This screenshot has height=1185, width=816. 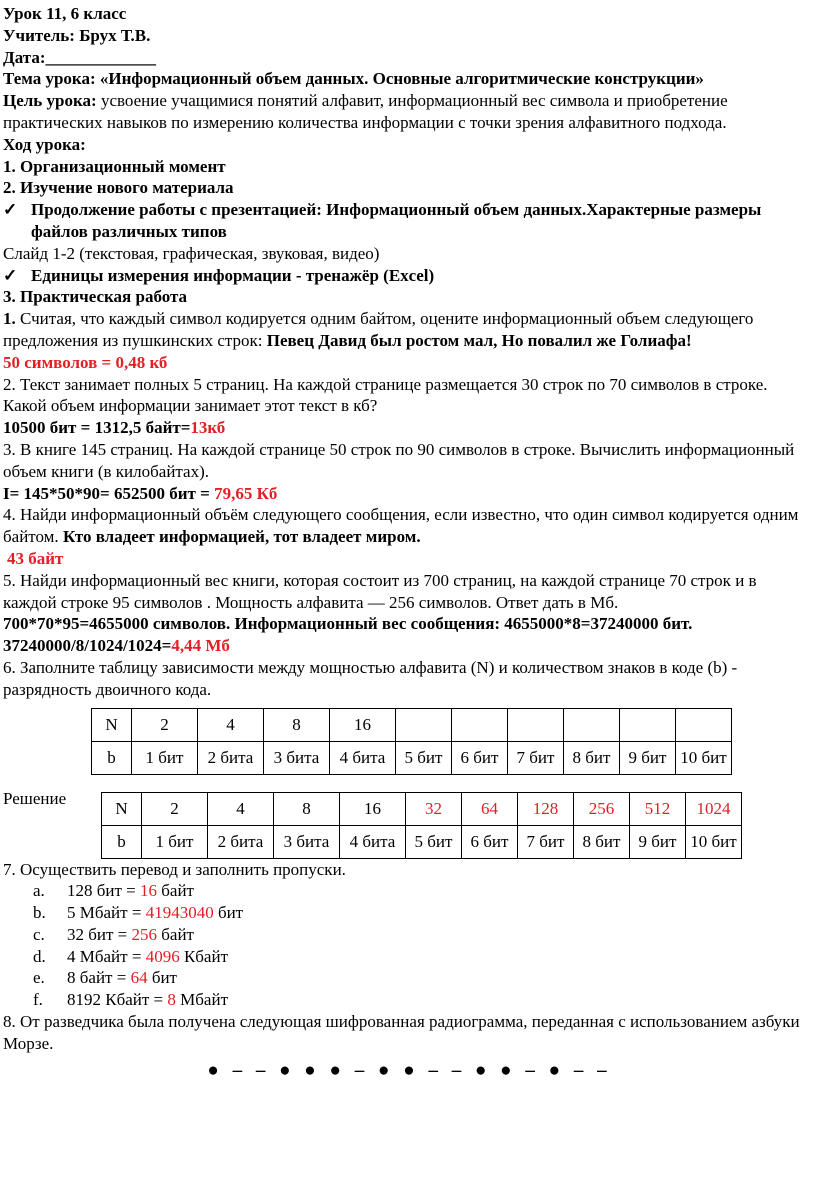 I want to click on item-after: бит, so click(x=162, y=978).